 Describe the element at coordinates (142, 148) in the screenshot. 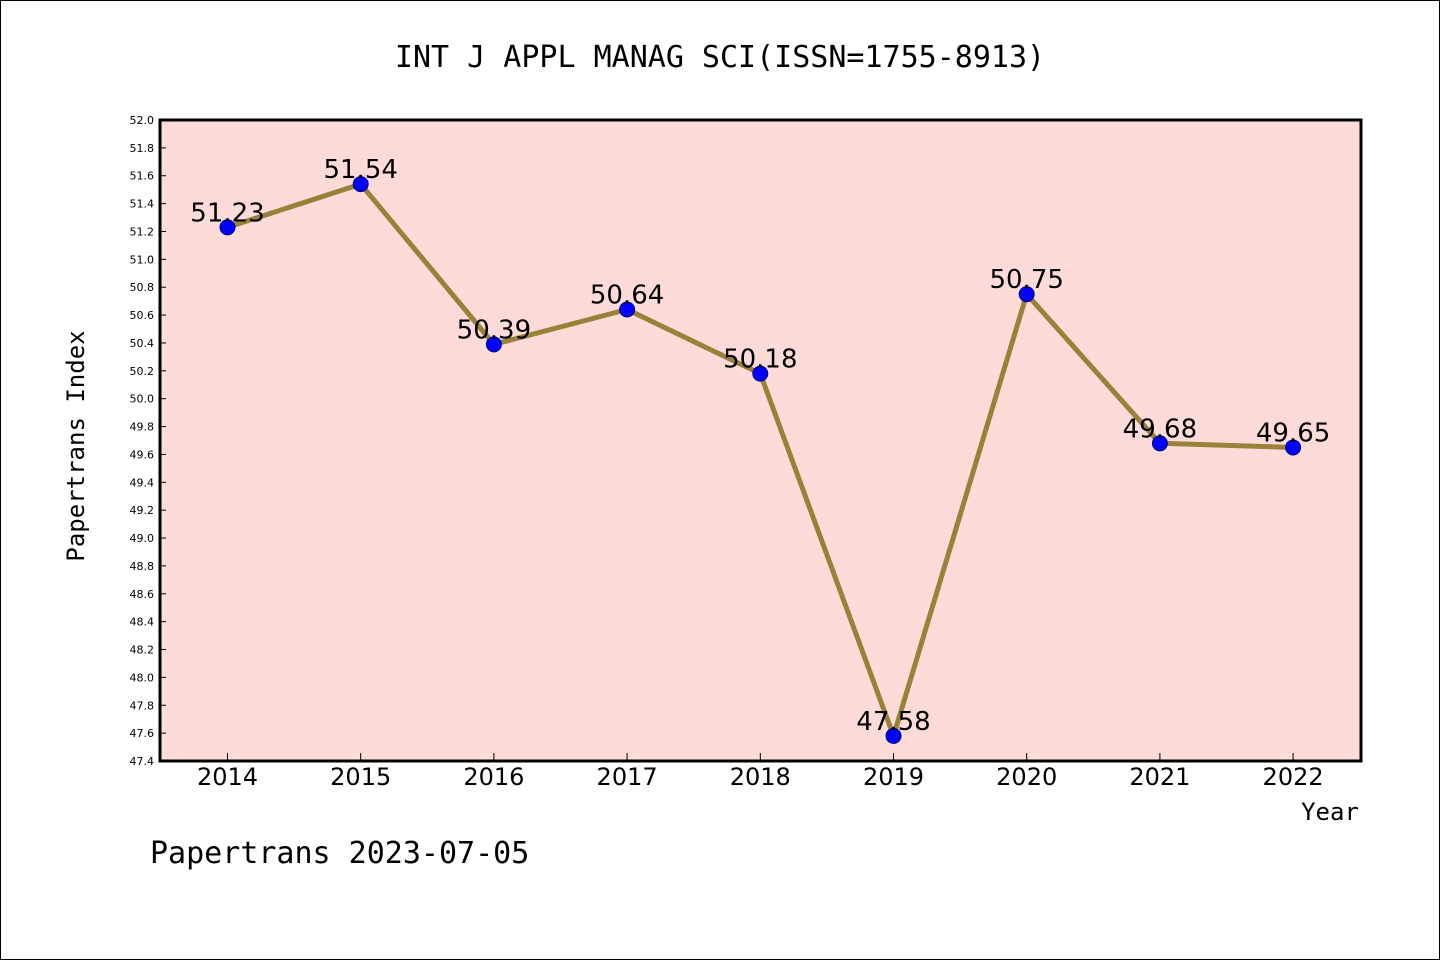

I see `y-tick-label: 51.8` at that location.